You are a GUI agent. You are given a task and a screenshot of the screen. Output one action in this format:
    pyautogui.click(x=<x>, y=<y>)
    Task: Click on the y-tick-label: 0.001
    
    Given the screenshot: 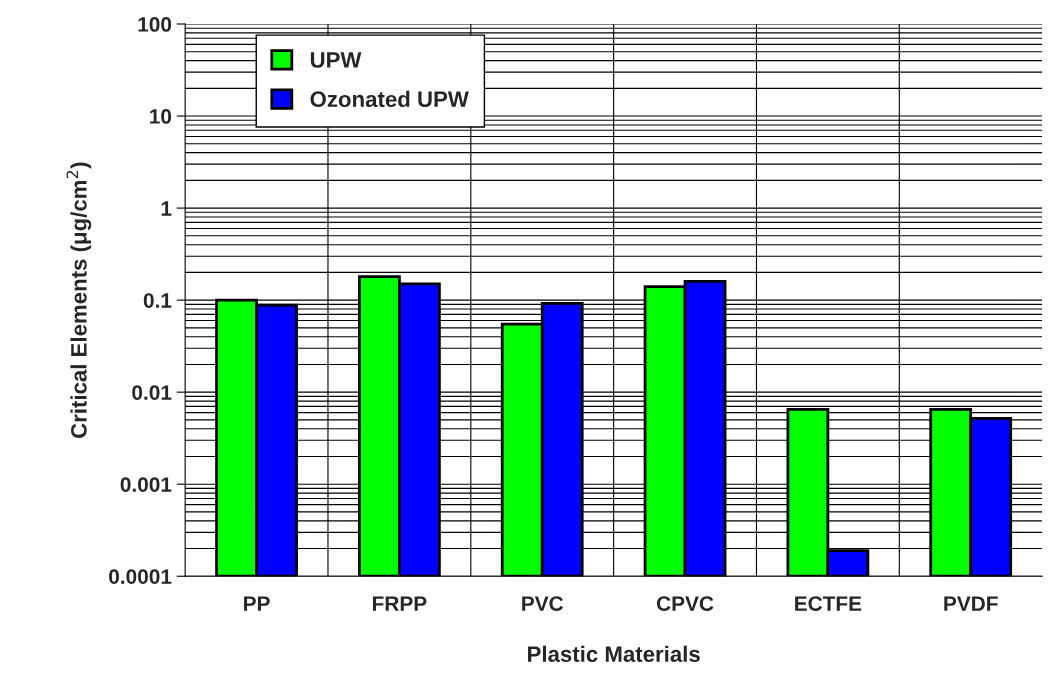 What is the action you would take?
    pyautogui.click(x=146, y=484)
    